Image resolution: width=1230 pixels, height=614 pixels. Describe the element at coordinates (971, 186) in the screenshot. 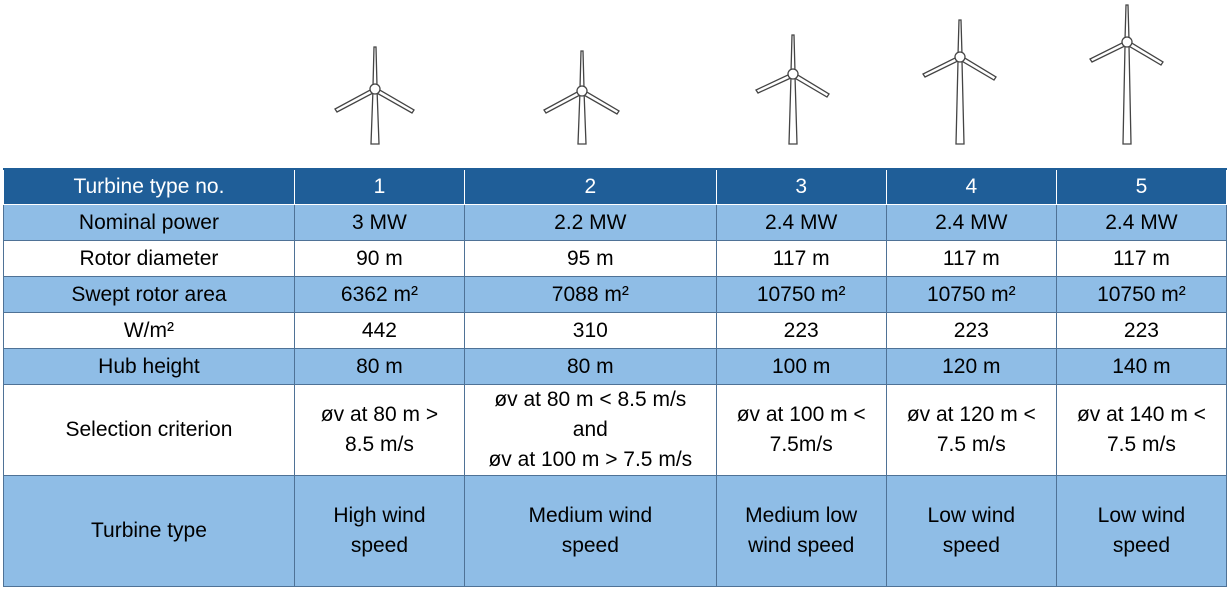

I see `header-cell: 4` at that location.